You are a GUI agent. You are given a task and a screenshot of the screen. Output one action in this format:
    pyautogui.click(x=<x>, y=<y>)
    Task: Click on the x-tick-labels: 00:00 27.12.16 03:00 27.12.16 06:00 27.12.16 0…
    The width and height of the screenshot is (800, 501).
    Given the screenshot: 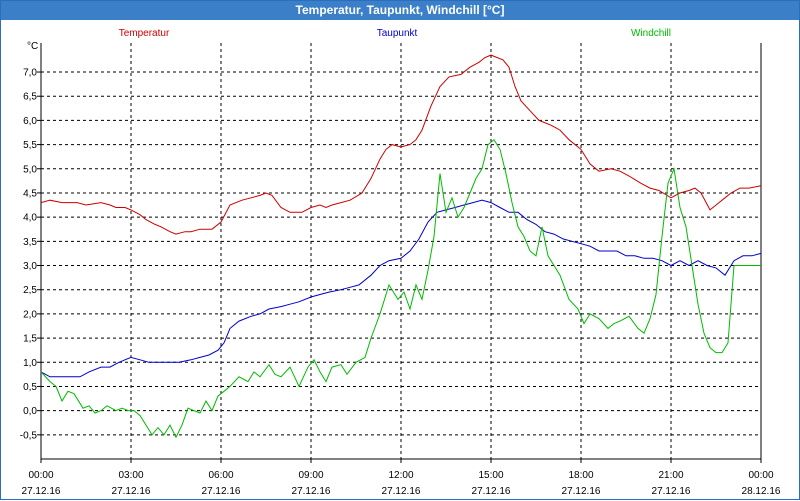 What is the action you would take?
    pyautogui.click(x=401, y=478)
    